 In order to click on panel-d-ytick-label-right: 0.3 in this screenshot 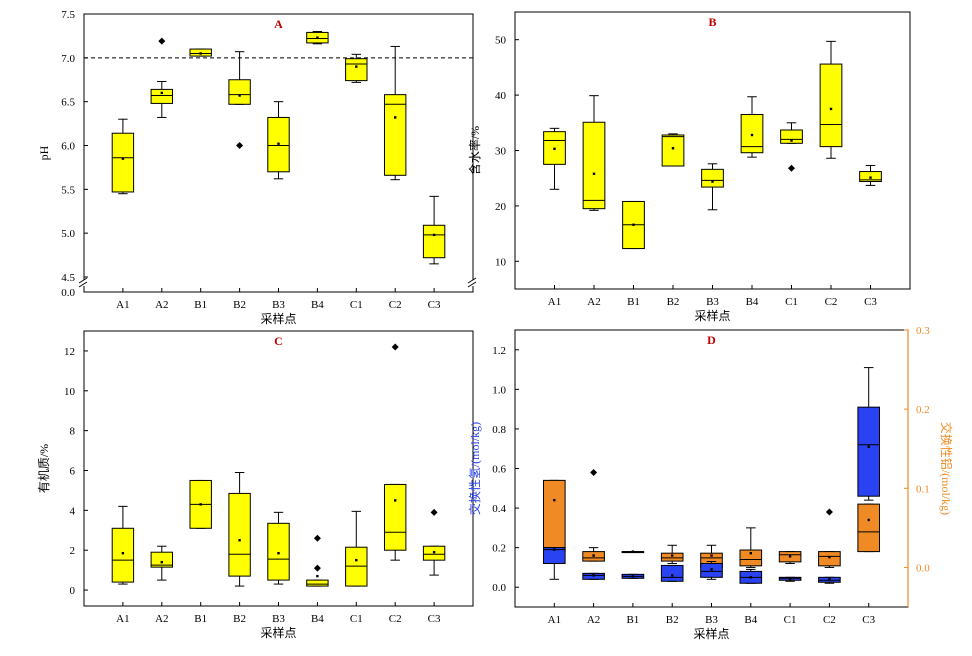, I will do `click(923, 331)`.